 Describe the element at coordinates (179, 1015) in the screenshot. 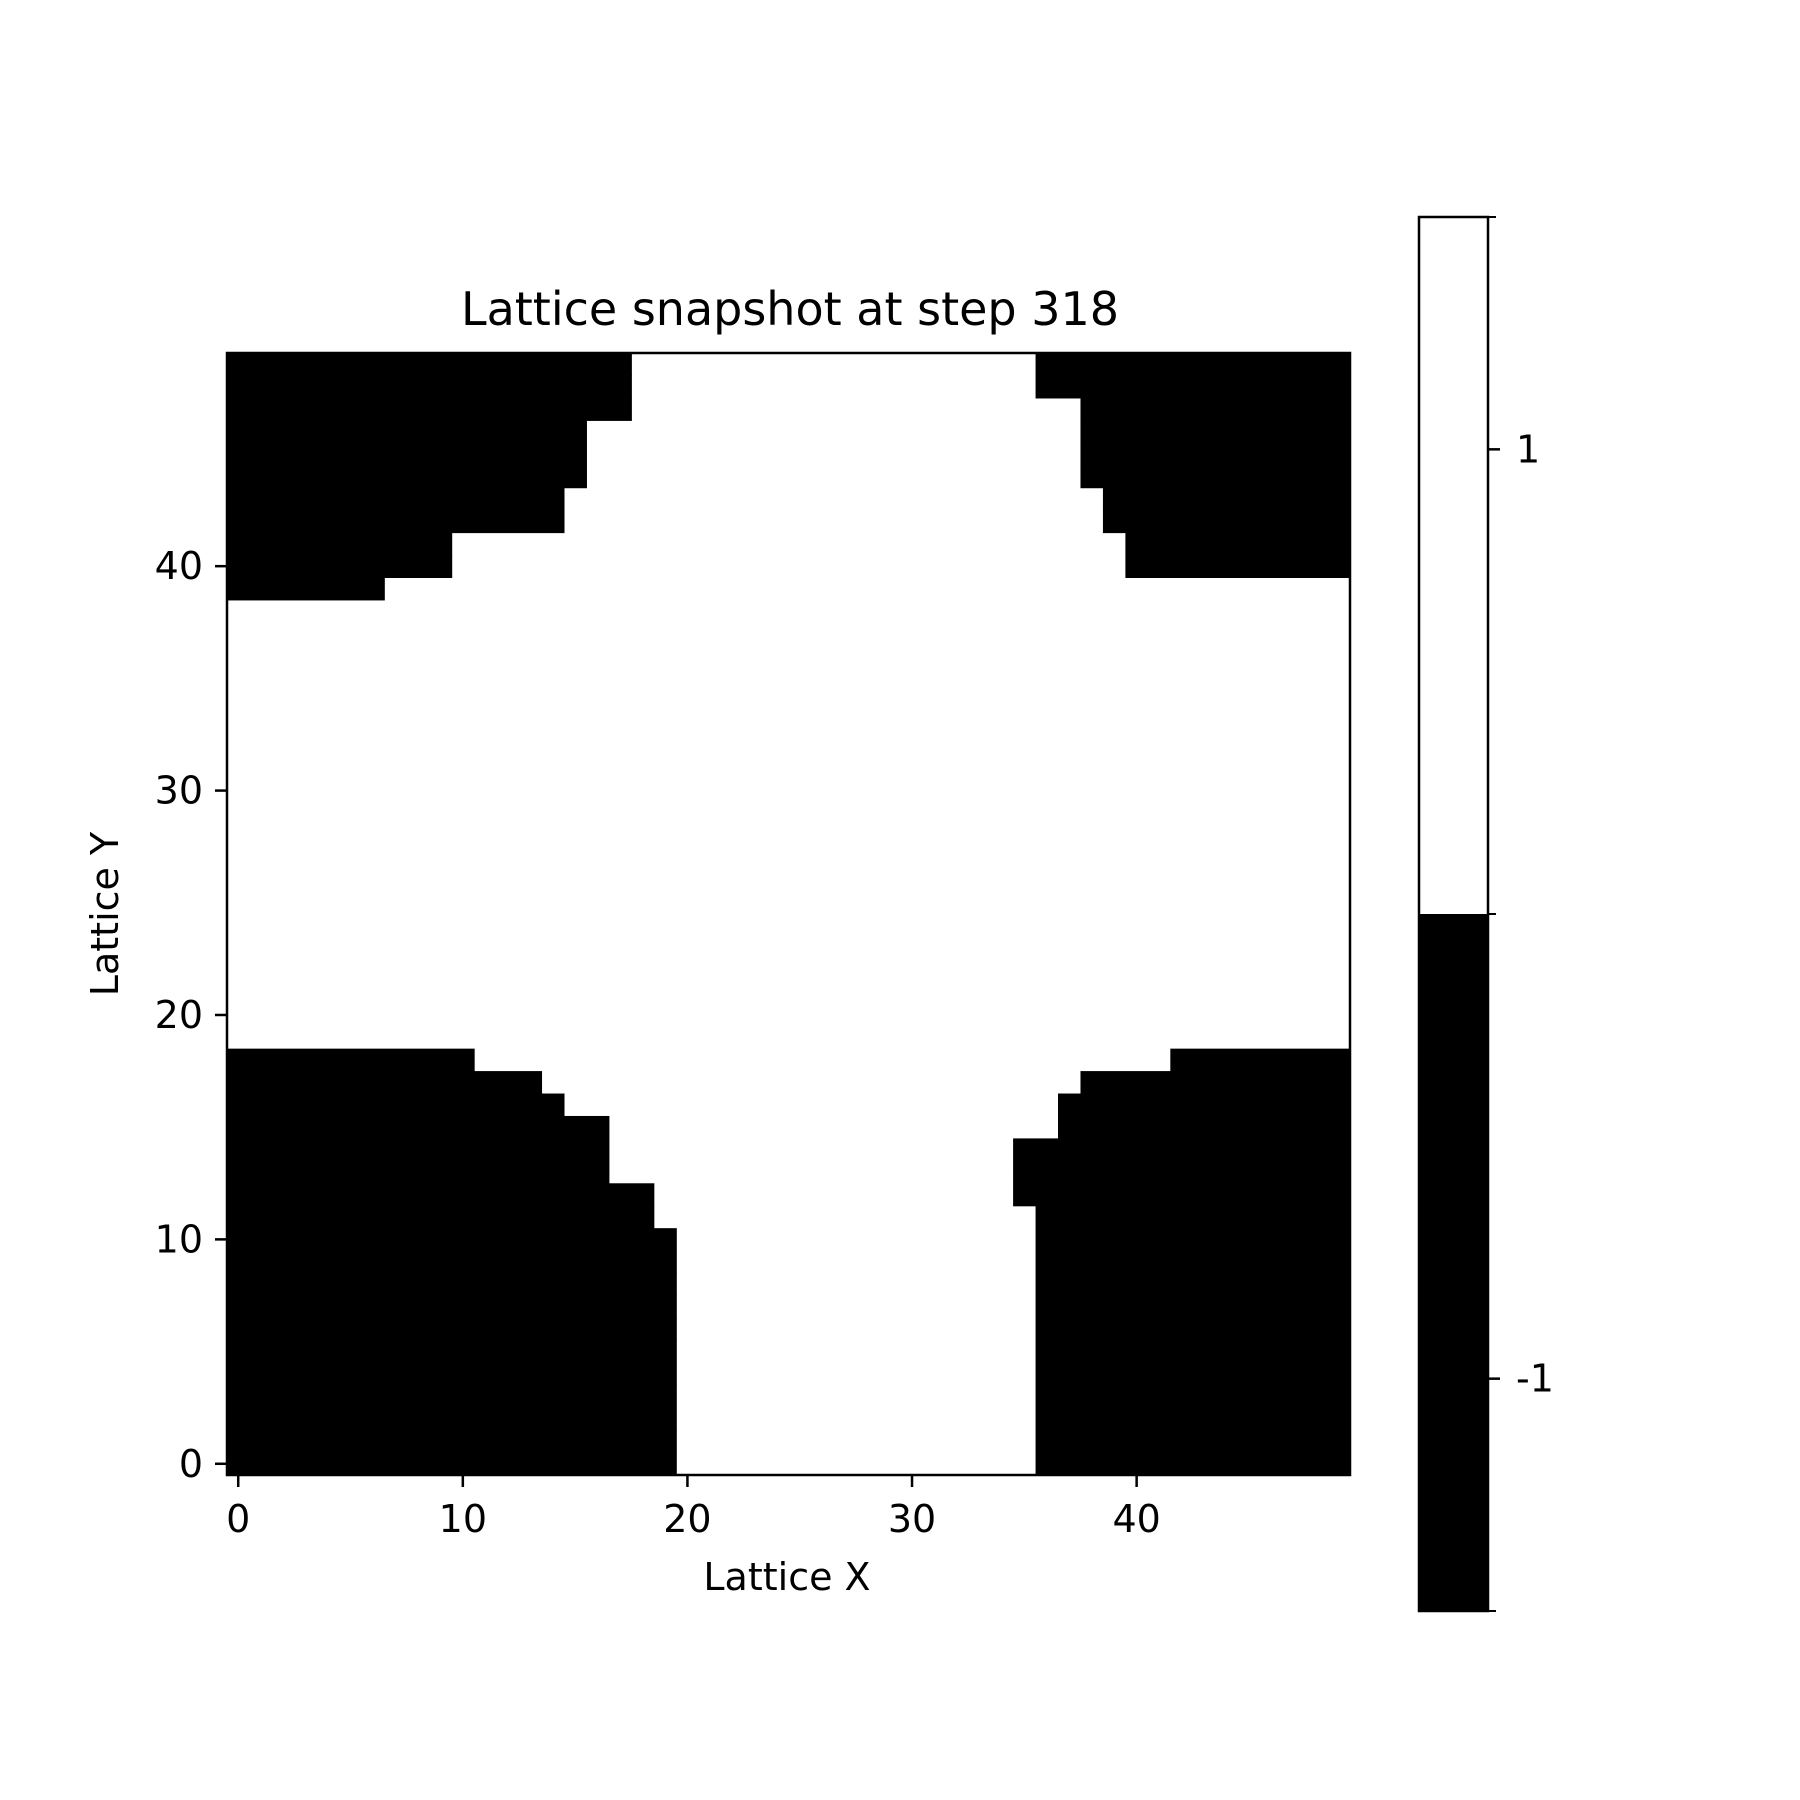

I see `y-tick-label: 20` at that location.